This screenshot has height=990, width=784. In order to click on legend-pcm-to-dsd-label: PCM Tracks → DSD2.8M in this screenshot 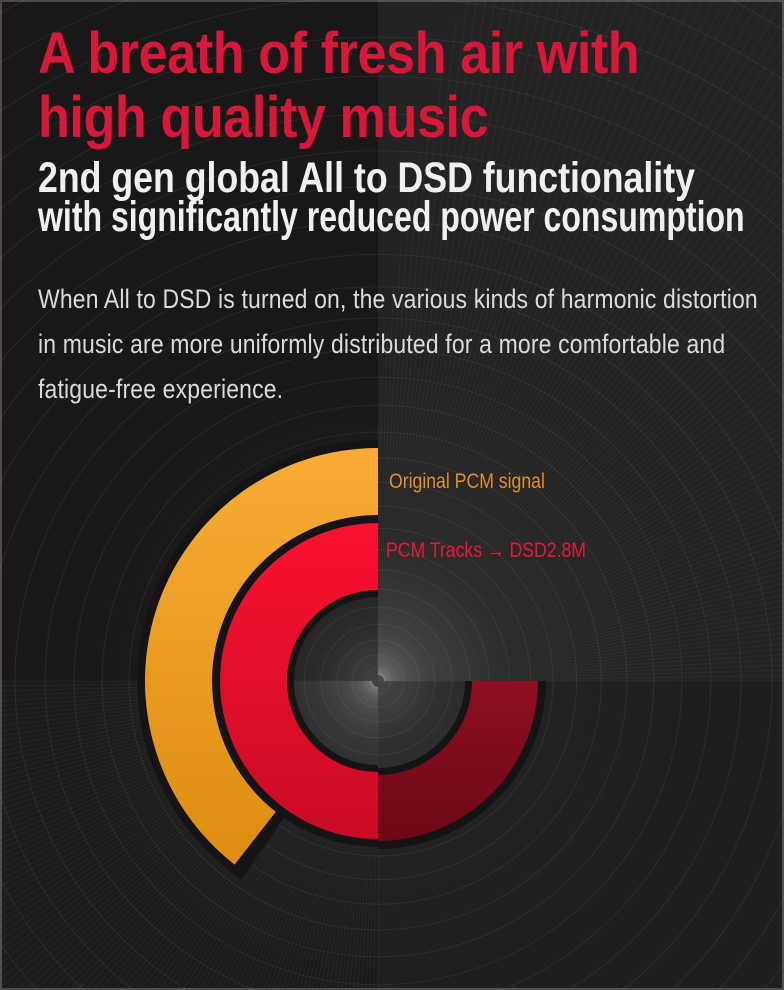, I will do `click(486, 550)`.